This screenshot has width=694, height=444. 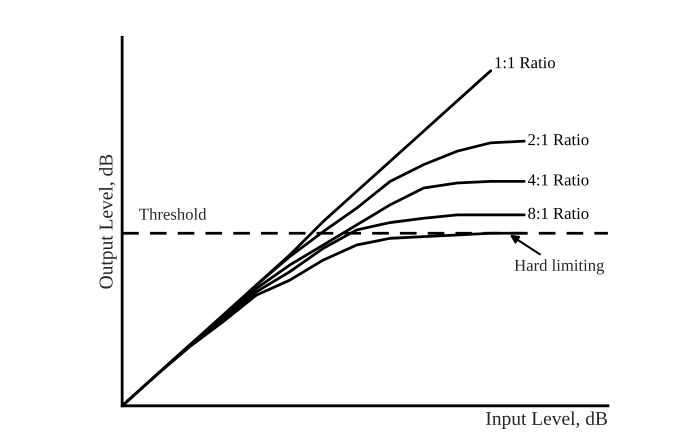 What do you see at coordinates (558, 140) in the screenshot?
I see `series-label: 2:1 Ratio` at bounding box center [558, 140].